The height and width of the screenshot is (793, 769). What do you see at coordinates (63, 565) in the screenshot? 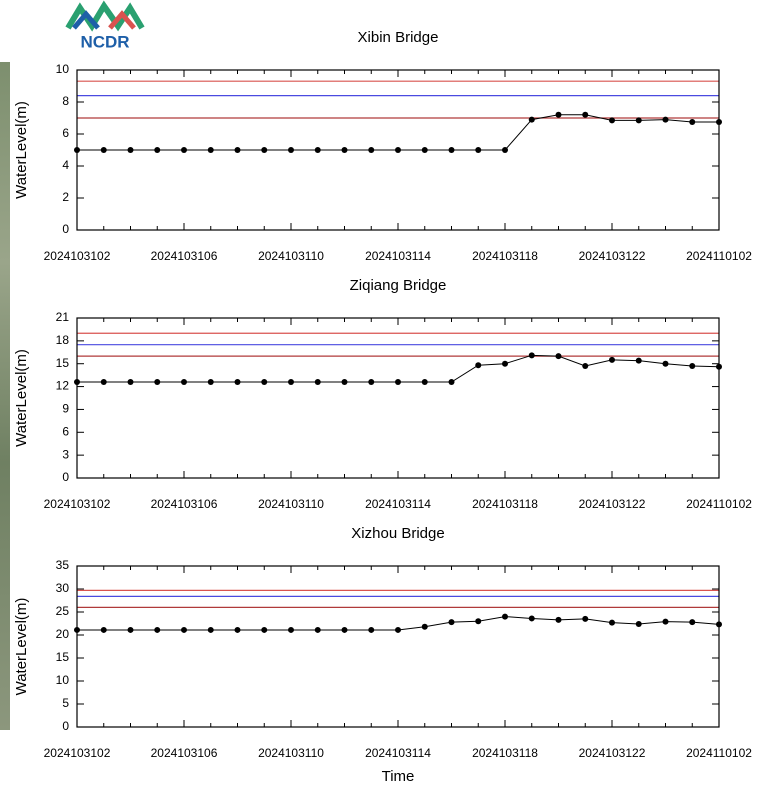
I see `y-tick-label: 35` at bounding box center [63, 565].